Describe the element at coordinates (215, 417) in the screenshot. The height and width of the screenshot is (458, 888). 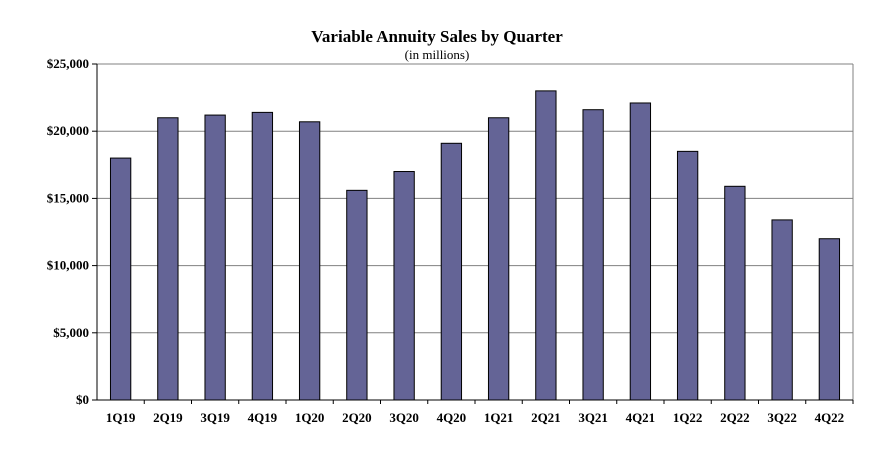
I see `x-tick-label: 3Q19` at that location.